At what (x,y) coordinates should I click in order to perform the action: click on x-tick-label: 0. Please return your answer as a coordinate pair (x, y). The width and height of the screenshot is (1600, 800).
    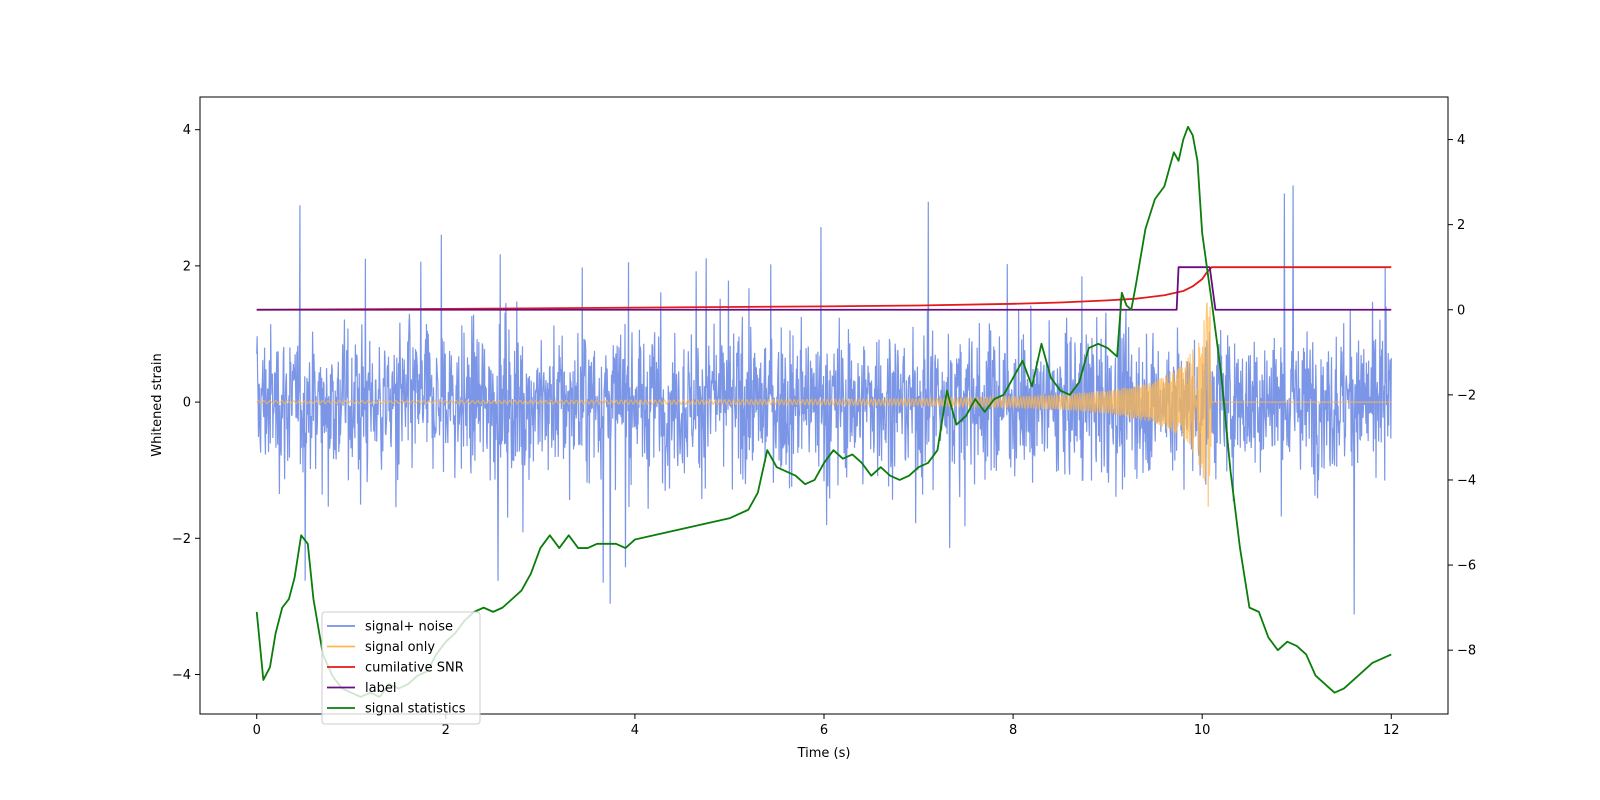
    Looking at the image, I should click on (257, 730).